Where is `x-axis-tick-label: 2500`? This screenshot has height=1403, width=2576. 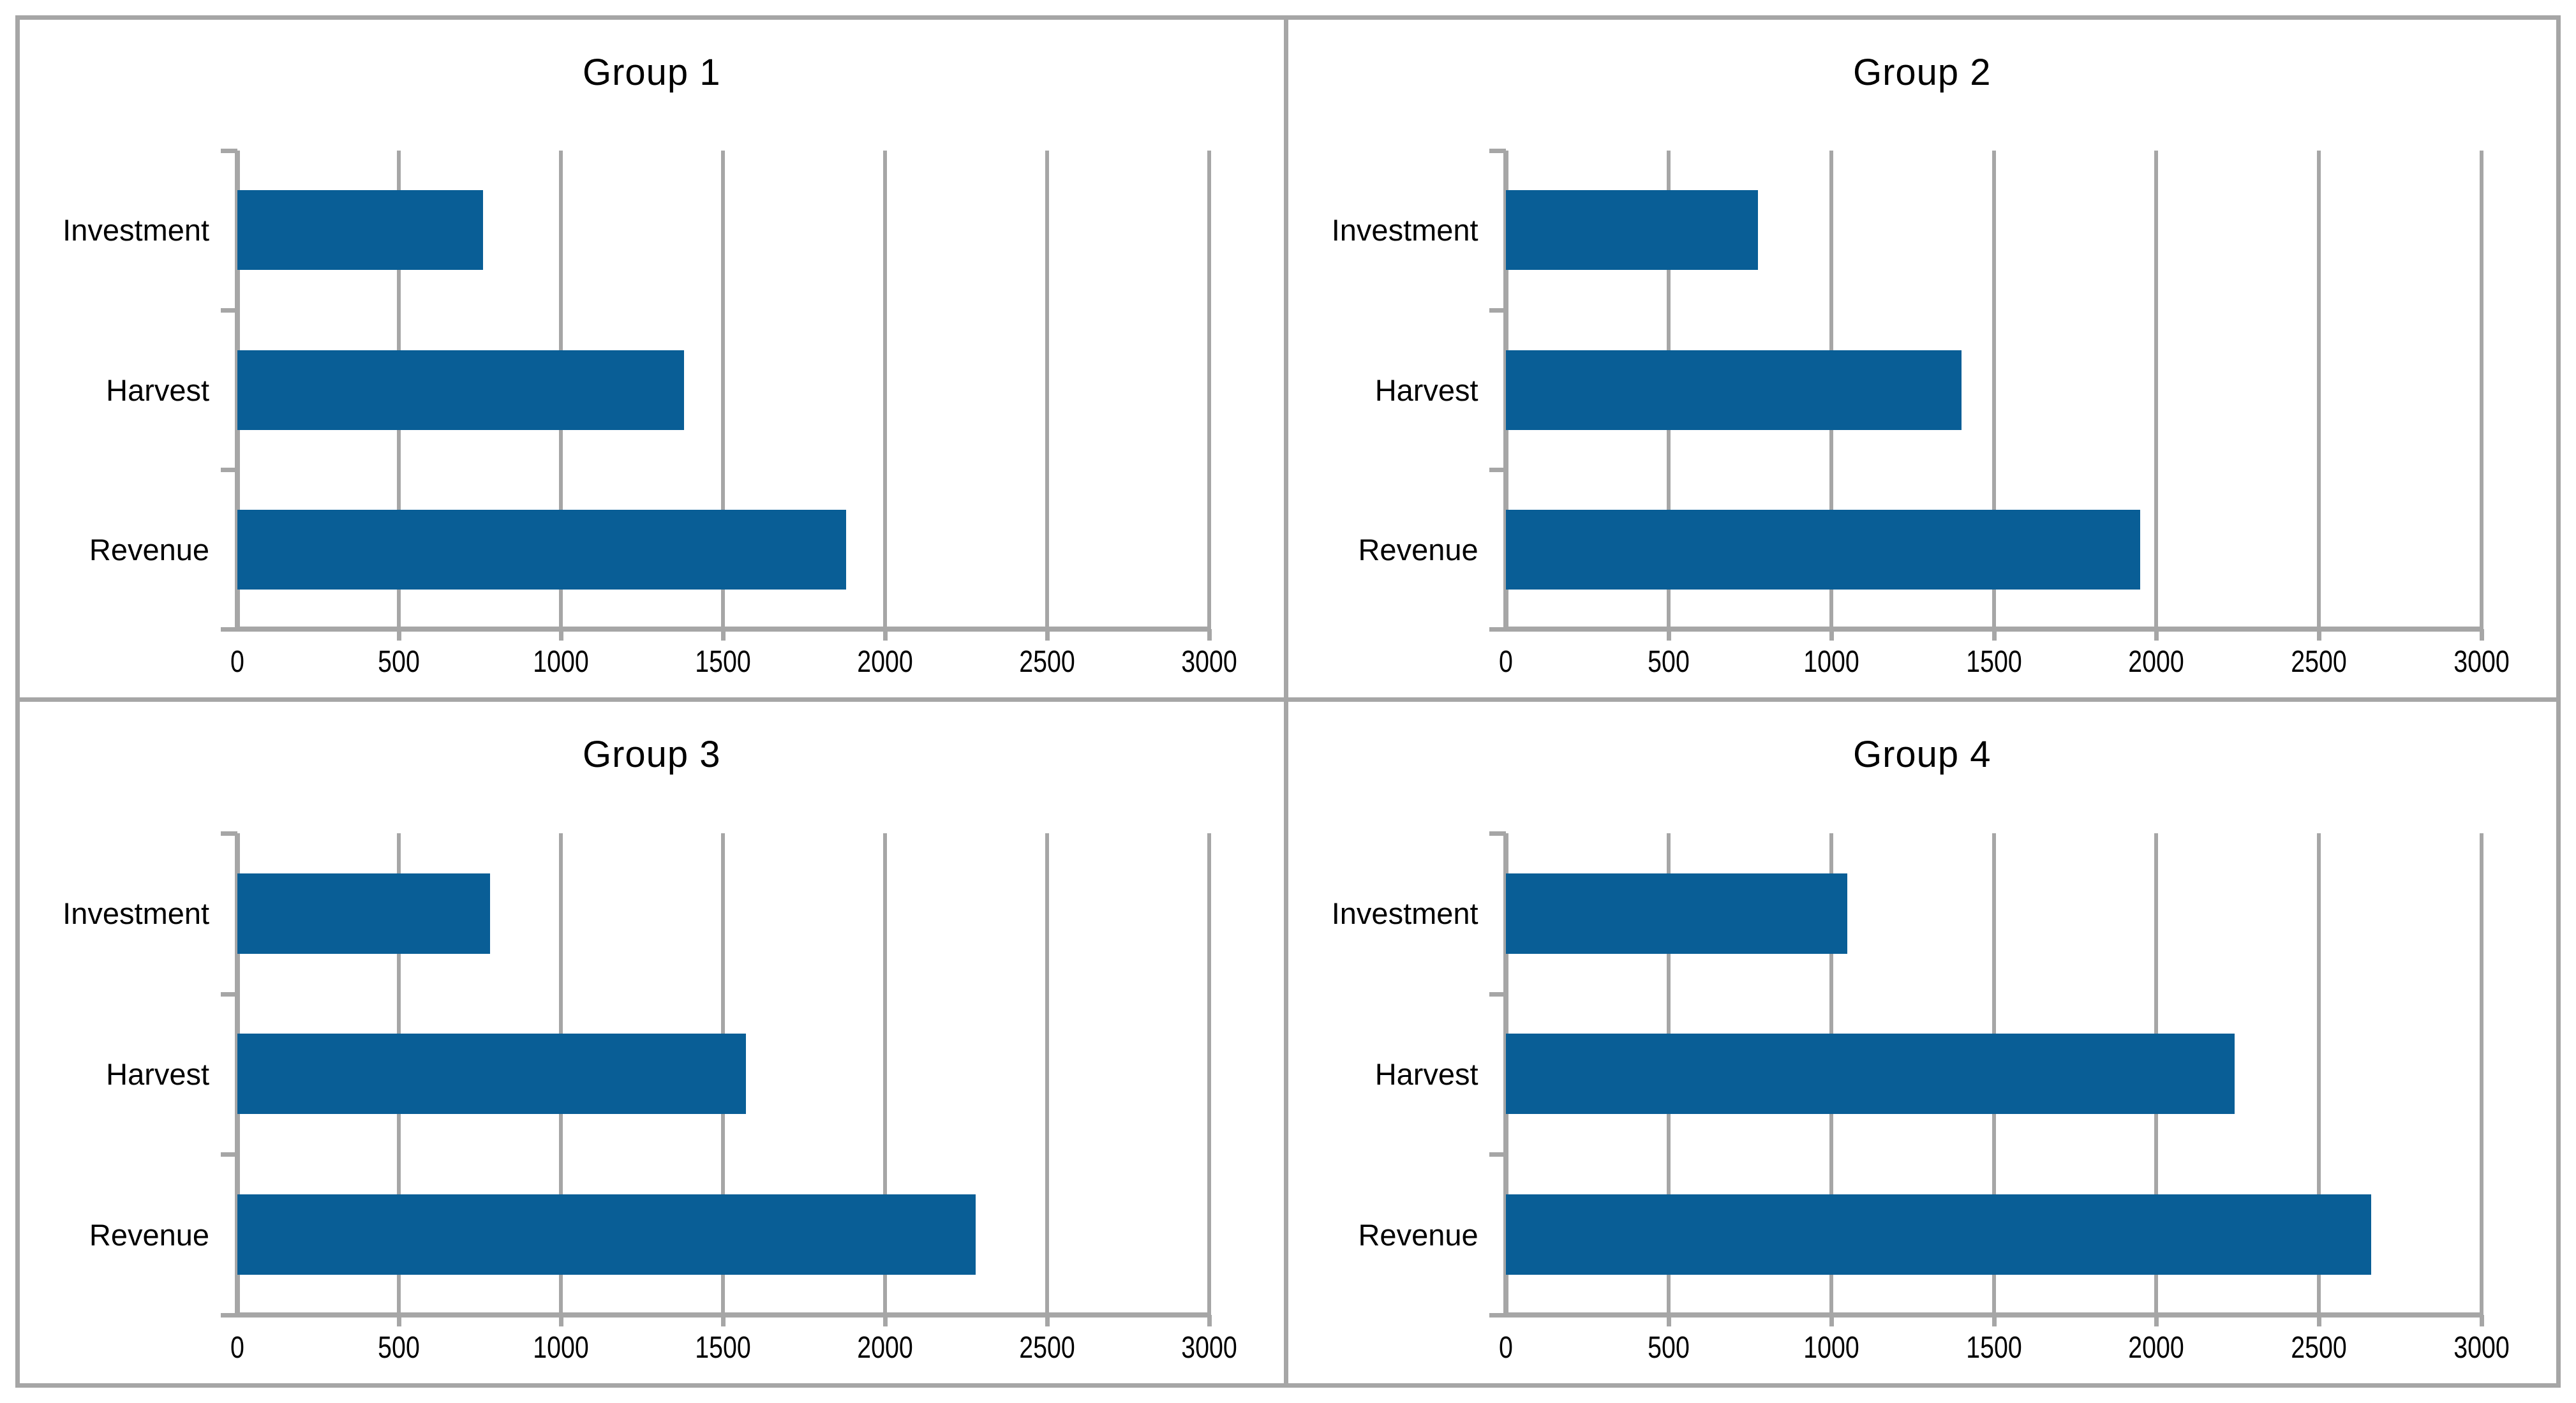
x-axis-tick-label: 2500 is located at coordinates (2319, 1348).